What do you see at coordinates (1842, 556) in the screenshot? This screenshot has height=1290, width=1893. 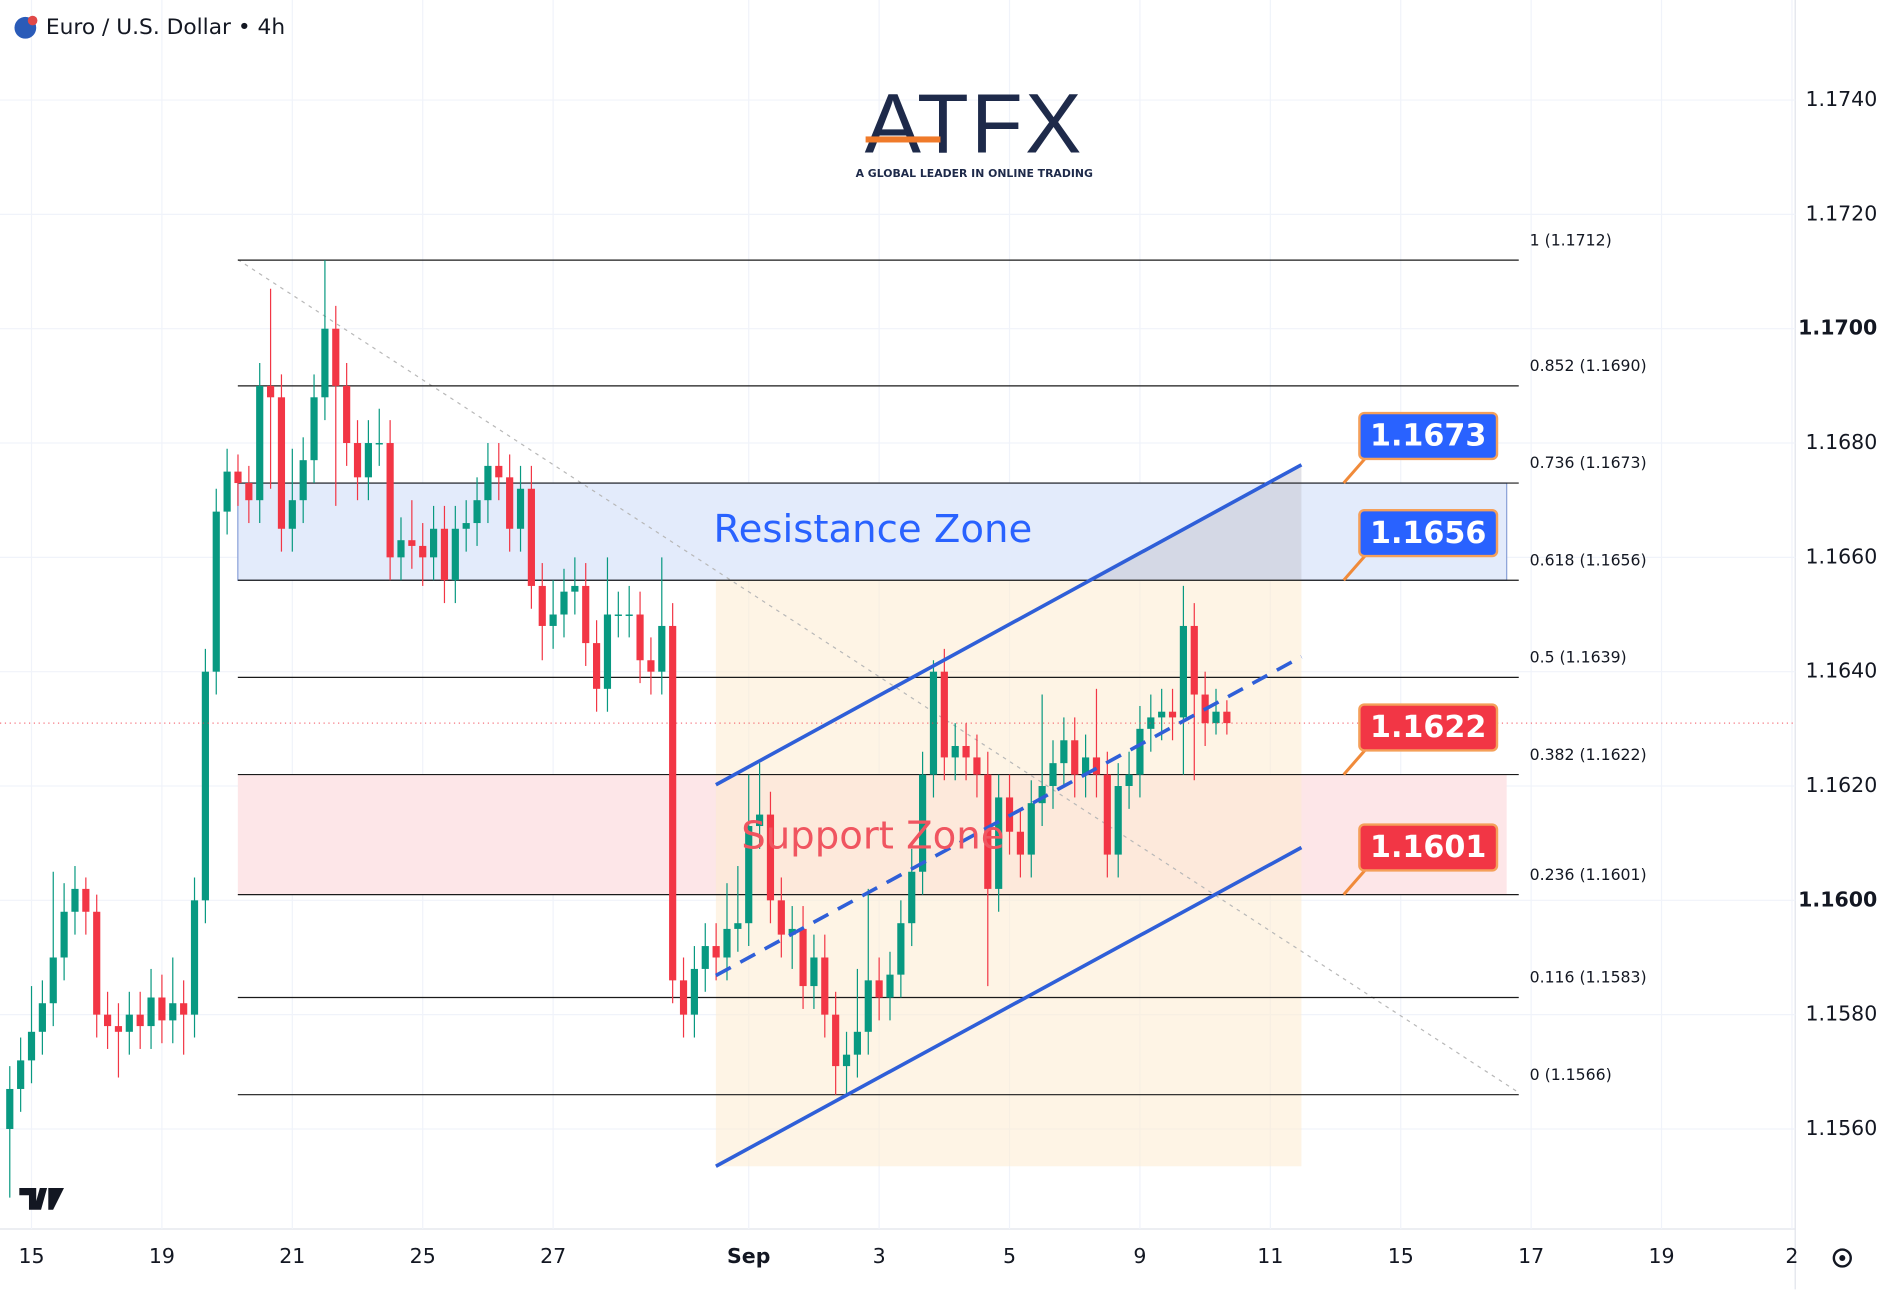 I see `y-tick-label: 1.1660` at bounding box center [1842, 556].